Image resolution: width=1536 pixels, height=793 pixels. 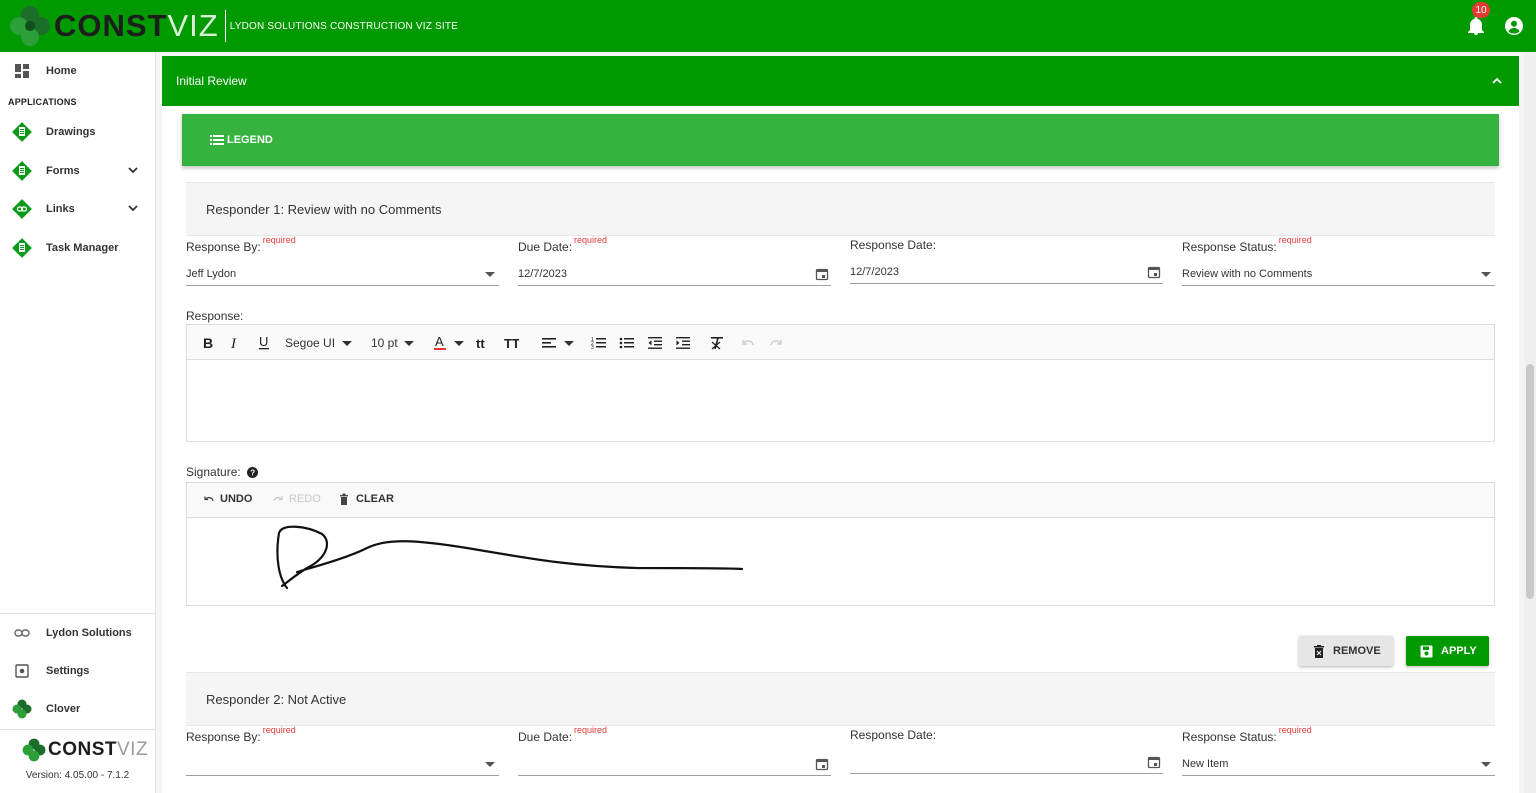 What do you see at coordinates (1247, 274) in the screenshot?
I see `response-status-value: Review with no Comments` at bounding box center [1247, 274].